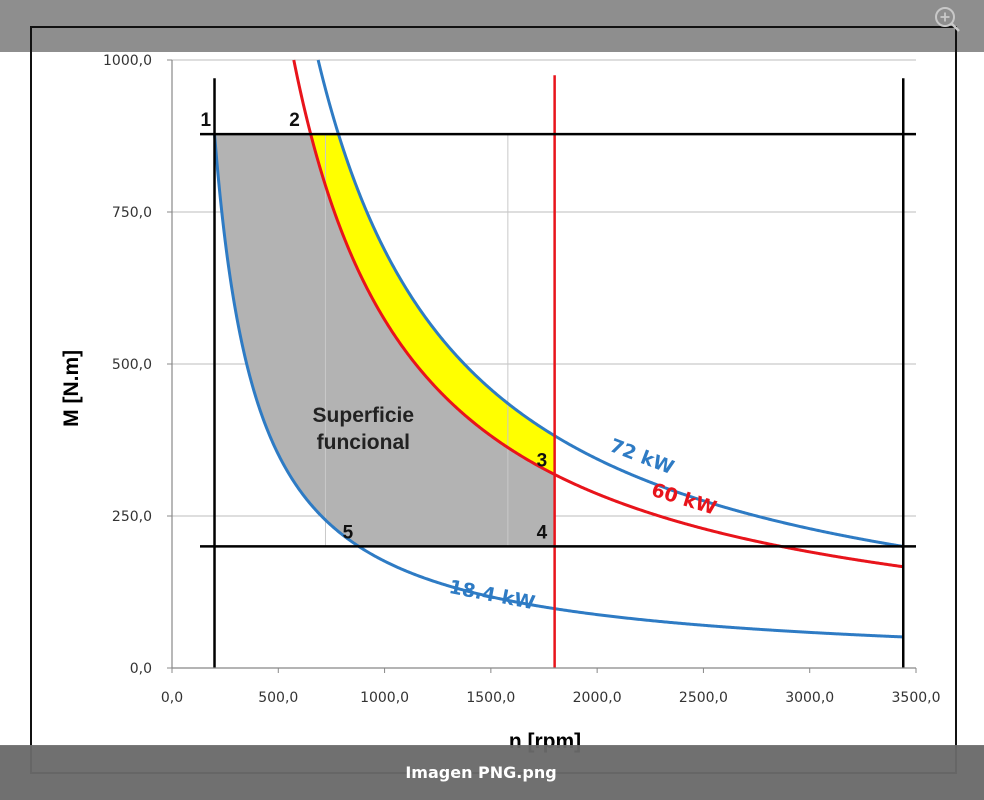  I want to click on zoom-in-icon, so click(947, 19).